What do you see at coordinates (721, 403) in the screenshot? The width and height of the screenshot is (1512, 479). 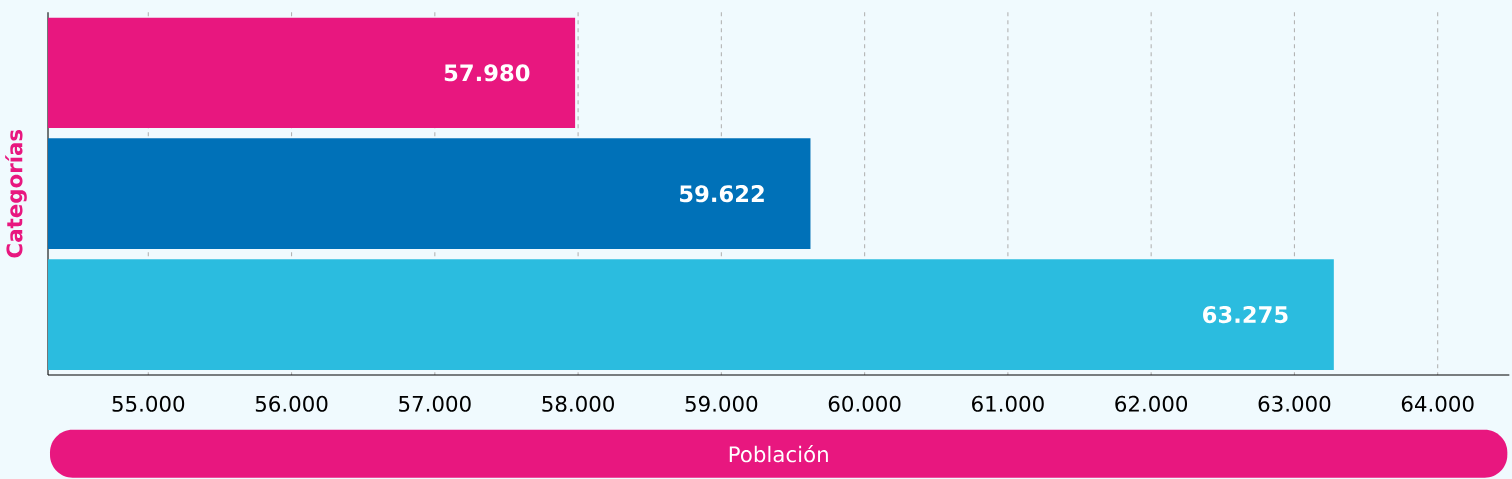 I see `x-tick-label: 59.000` at bounding box center [721, 403].